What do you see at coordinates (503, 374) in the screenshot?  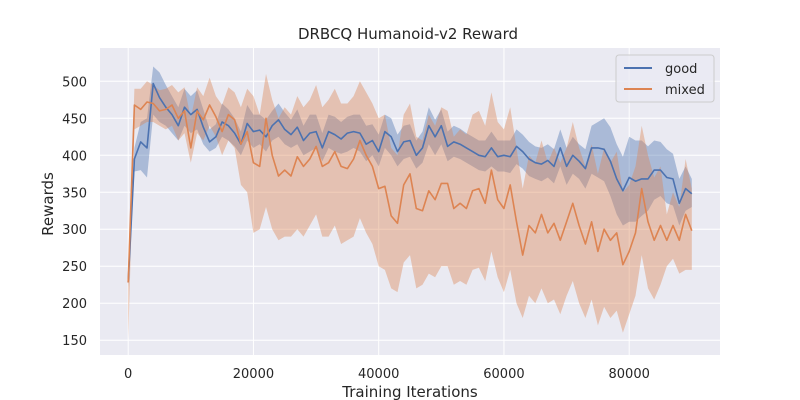 I see `x-tick-label: 60000` at bounding box center [503, 374].